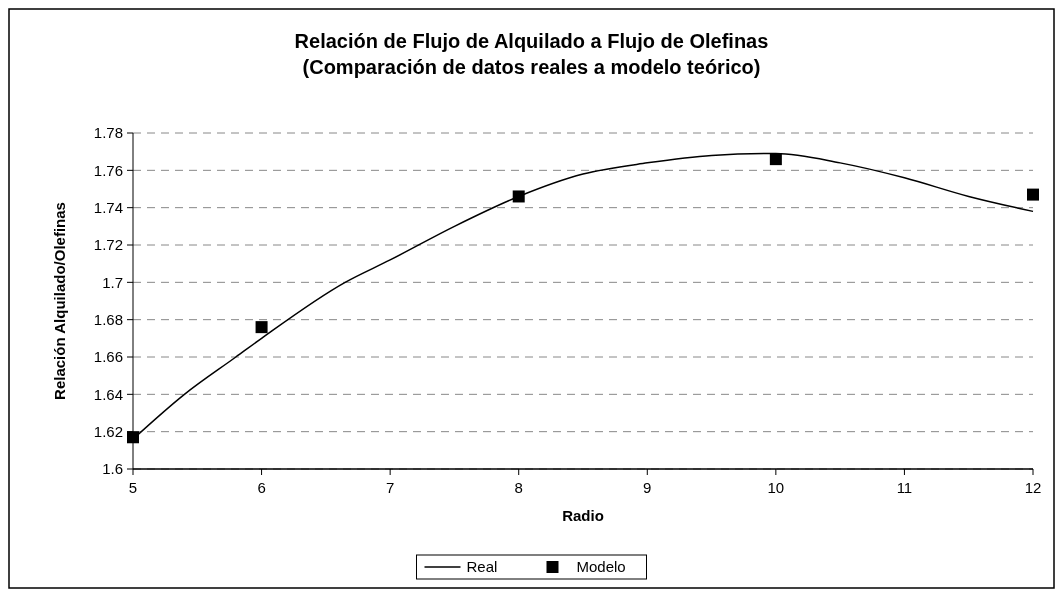  Describe the element at coordinates (108, 245) in the screenshot. I see `y-tick-label: 1.72` at that location.